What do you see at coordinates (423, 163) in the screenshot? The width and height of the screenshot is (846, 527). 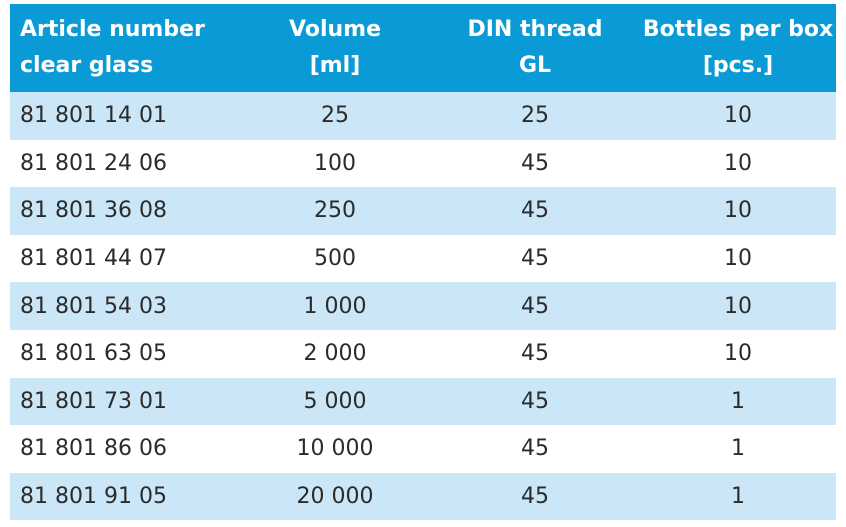 I see `table-row: 81 801 24 06 100 45 10` at bounding box center [423, 163].